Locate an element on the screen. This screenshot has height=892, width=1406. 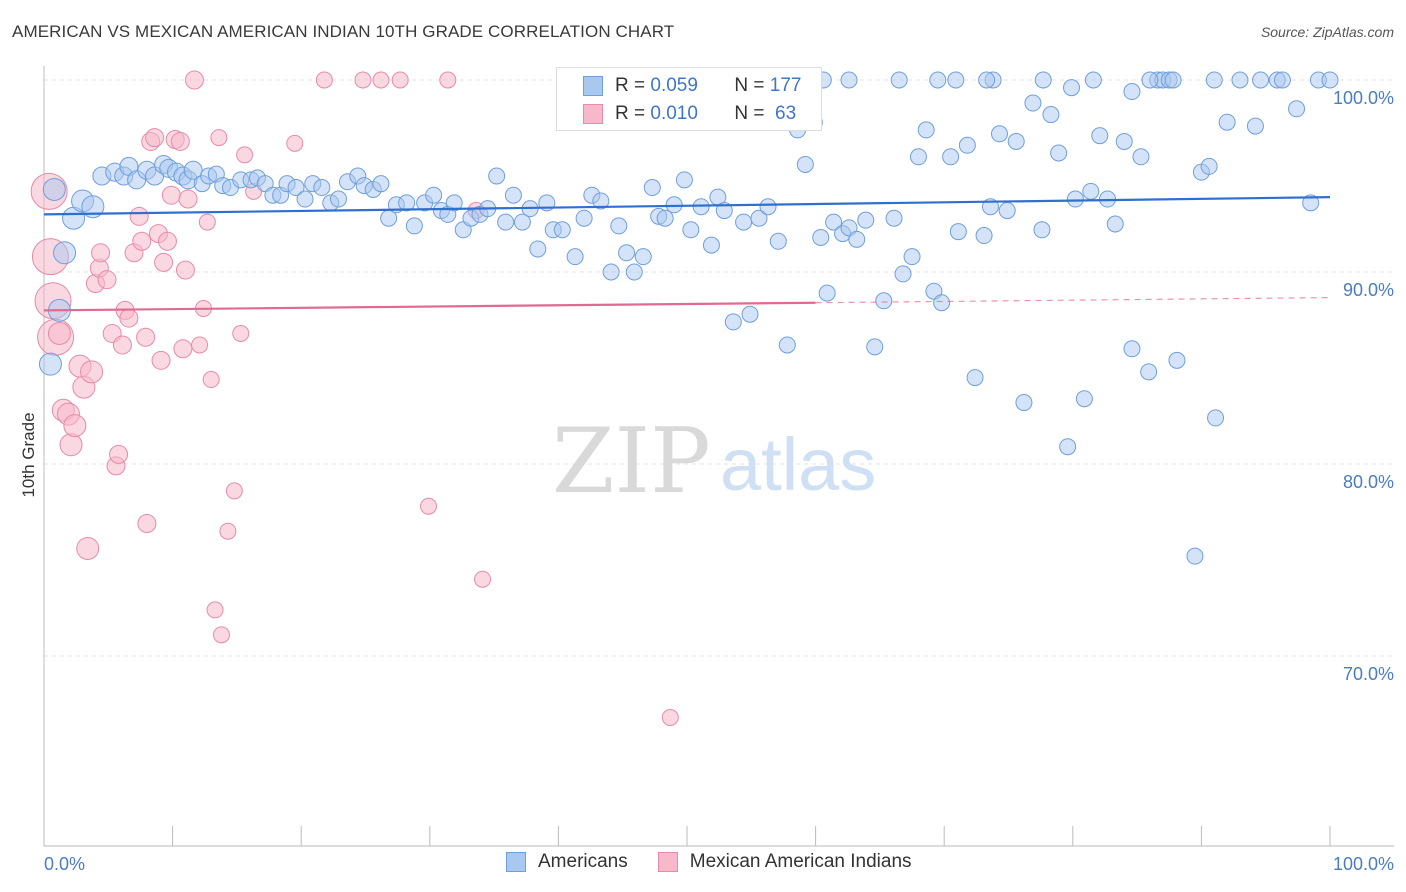
legend-item-americans: Americans is located at coordinates (567, 862).